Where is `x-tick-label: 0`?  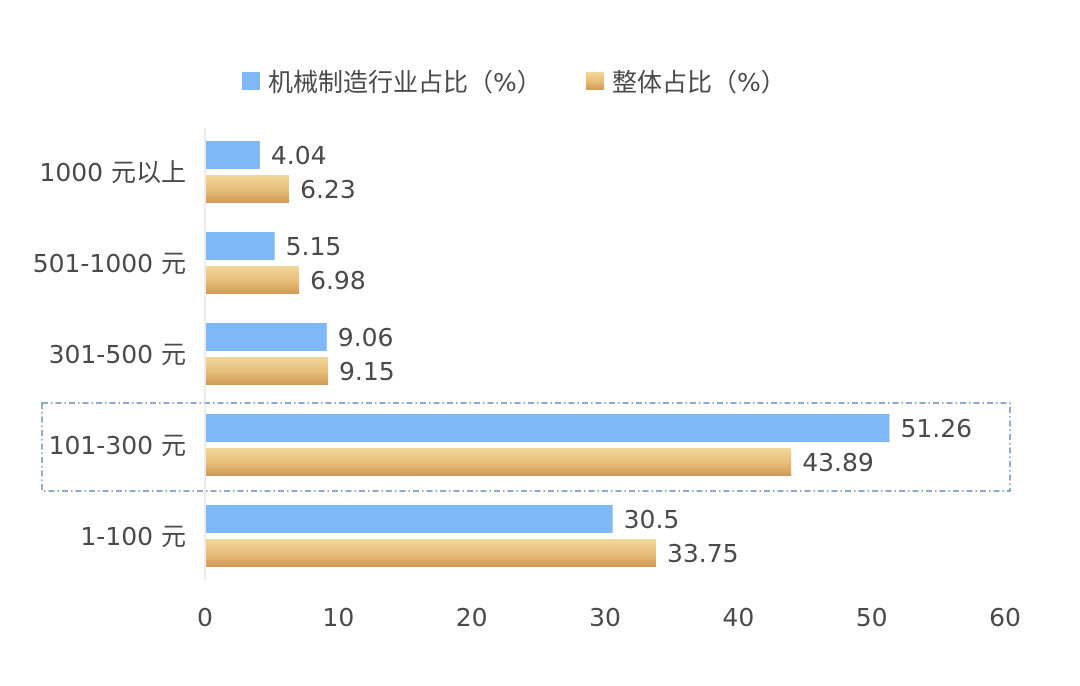 x-tick-label: 0 is located at coordinates (205, 617).